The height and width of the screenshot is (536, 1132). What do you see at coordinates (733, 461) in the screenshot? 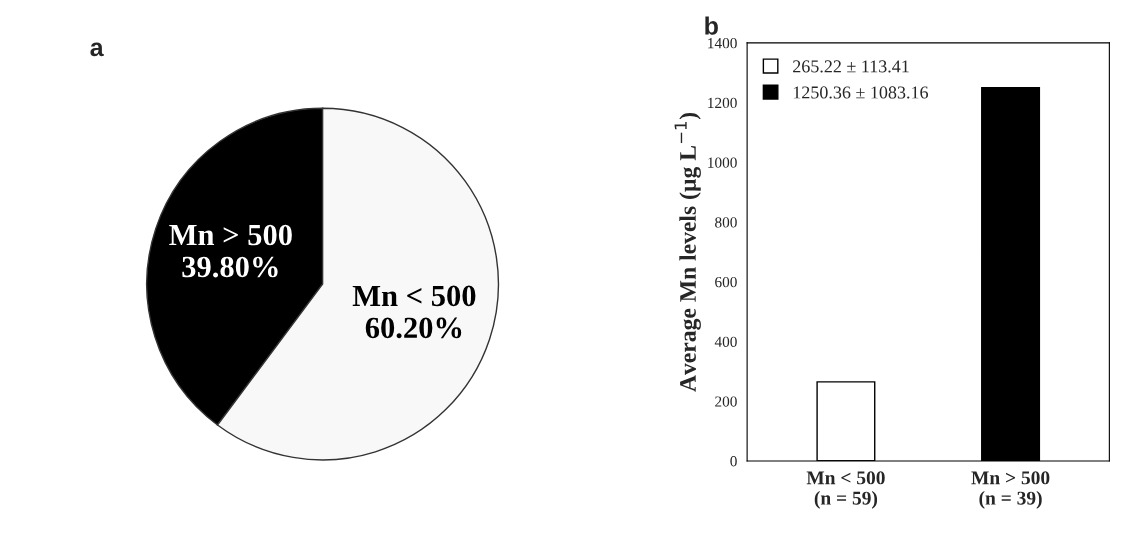
I see `y-tick-label: 0` at bounding box center [733, 461].